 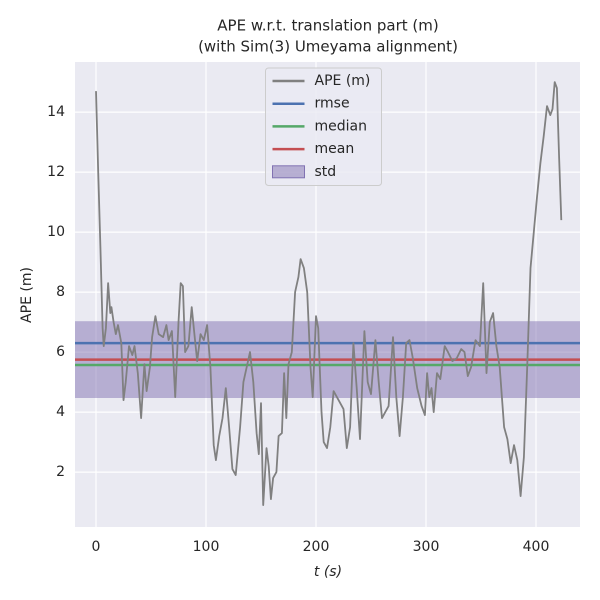 I want to click on y-tick-label: 8, so click(x=60, y=292).